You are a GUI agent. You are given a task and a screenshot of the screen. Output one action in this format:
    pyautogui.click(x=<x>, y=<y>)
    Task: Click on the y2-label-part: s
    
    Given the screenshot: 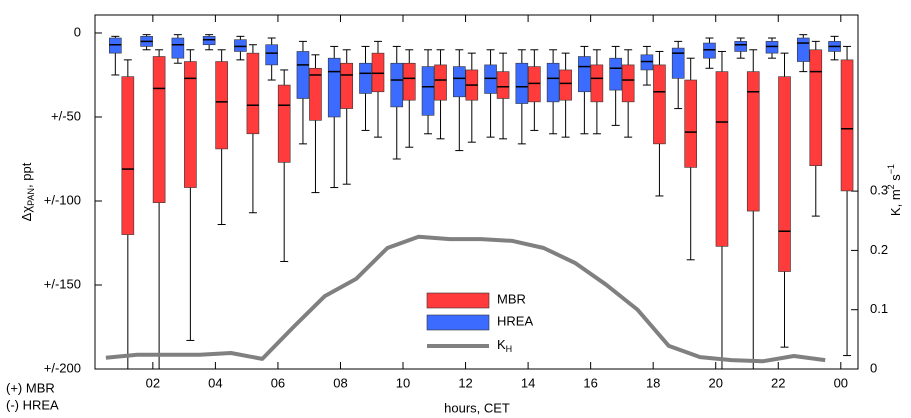 What is the action you would take?
    pyautogui.click(x=895, y=179)
    